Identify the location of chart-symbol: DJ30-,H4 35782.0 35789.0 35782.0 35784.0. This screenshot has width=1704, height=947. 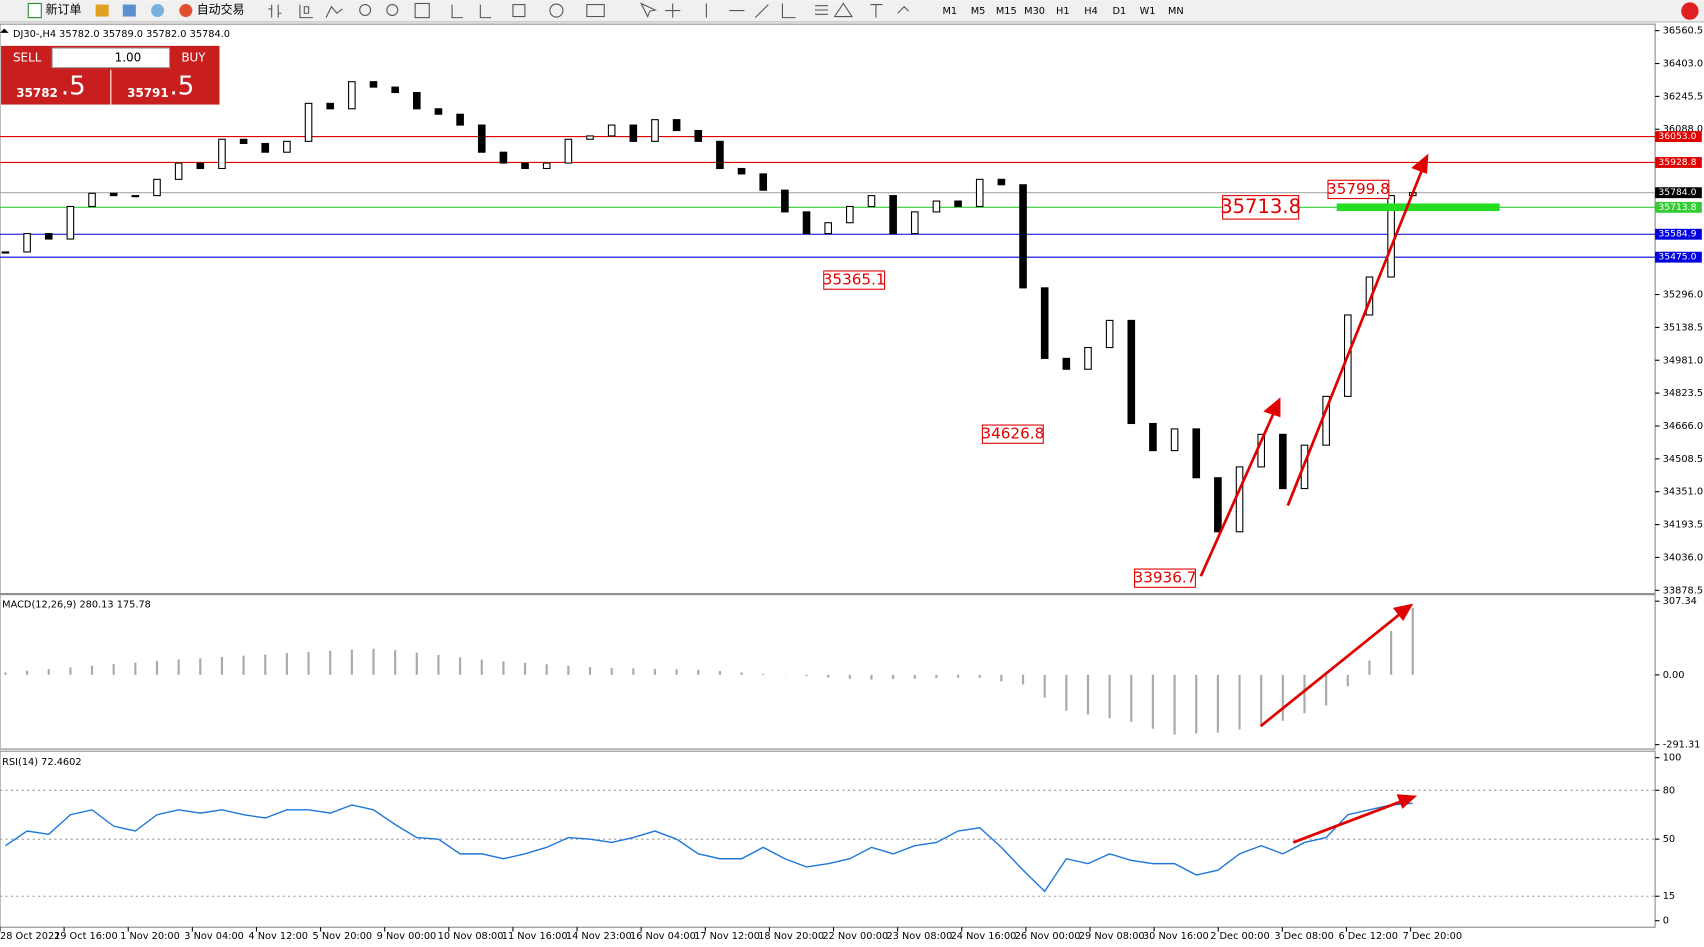
(121, 34).